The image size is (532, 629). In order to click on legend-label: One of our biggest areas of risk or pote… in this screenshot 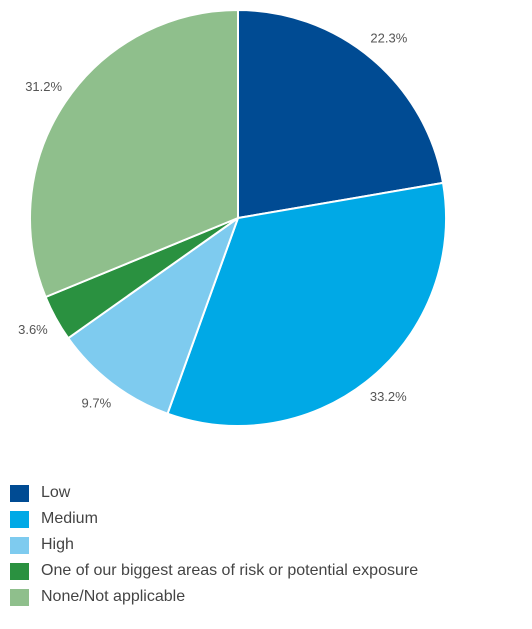, I will do `click(230, 570)`.